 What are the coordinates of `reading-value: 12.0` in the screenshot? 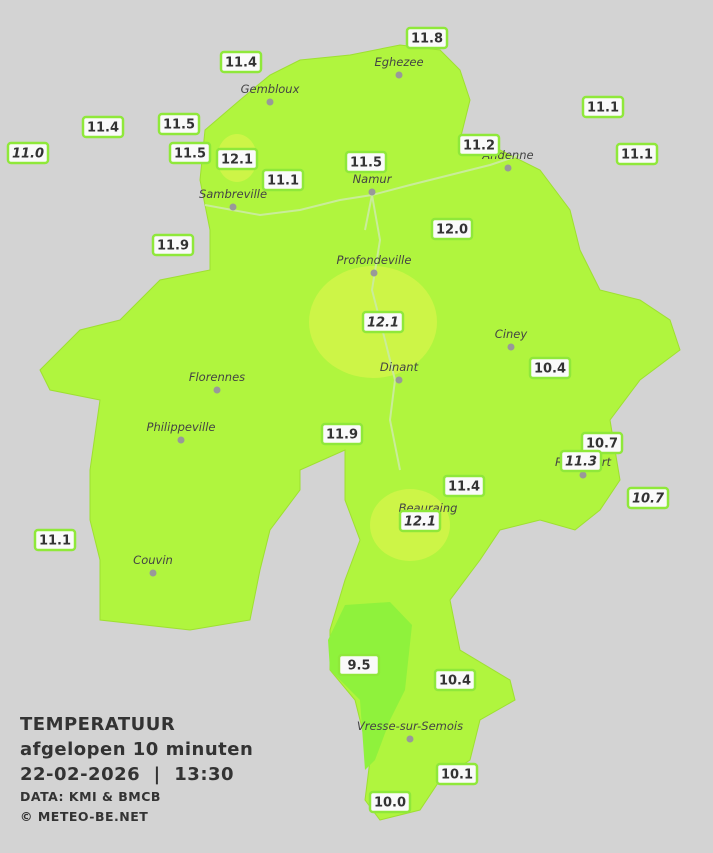 It's located at (452, 230).